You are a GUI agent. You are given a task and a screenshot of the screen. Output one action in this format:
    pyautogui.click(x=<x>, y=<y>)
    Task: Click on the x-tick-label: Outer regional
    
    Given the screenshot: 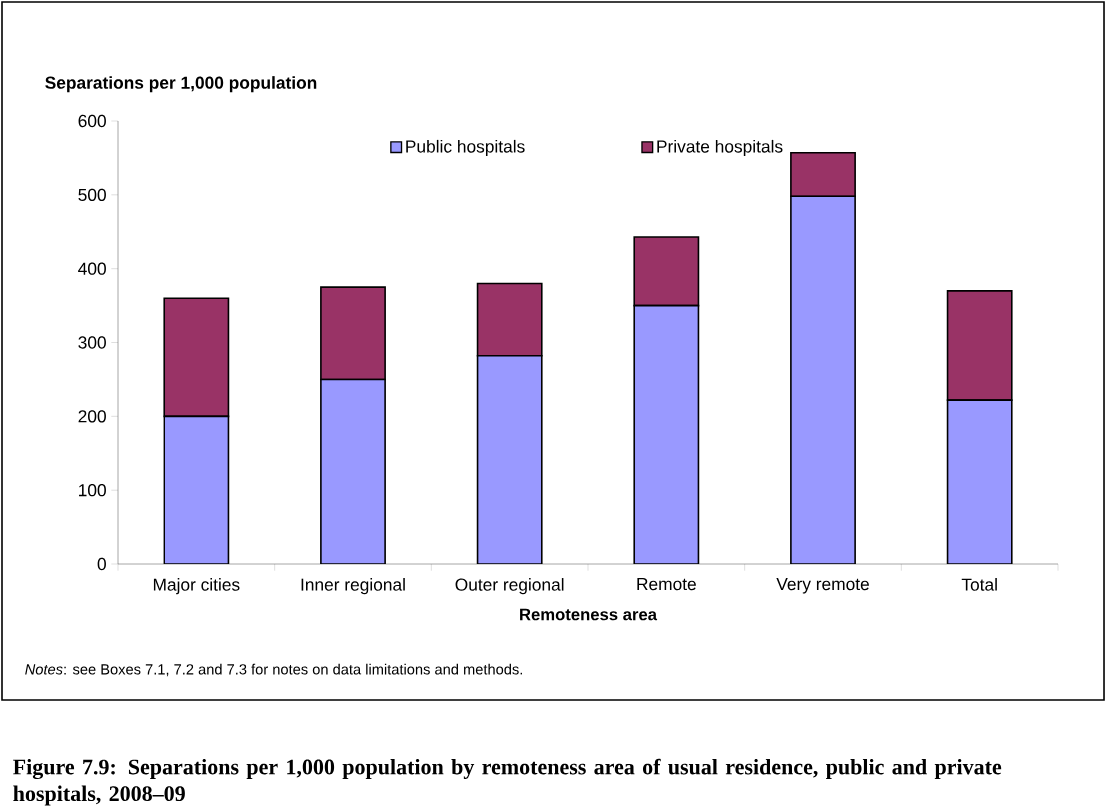 What is the action you would take?
    pyautogui.click(x=509, y=586)
    